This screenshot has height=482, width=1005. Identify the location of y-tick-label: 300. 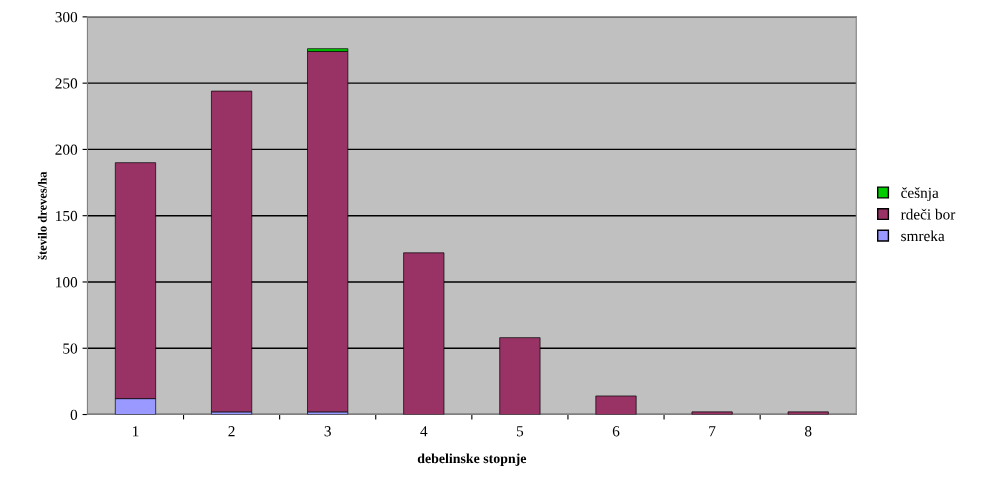
(66, 17).